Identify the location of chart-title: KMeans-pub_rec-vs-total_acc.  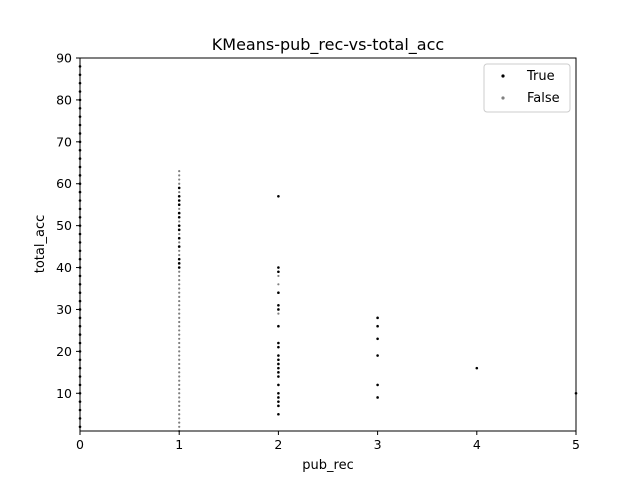
(328, 45).